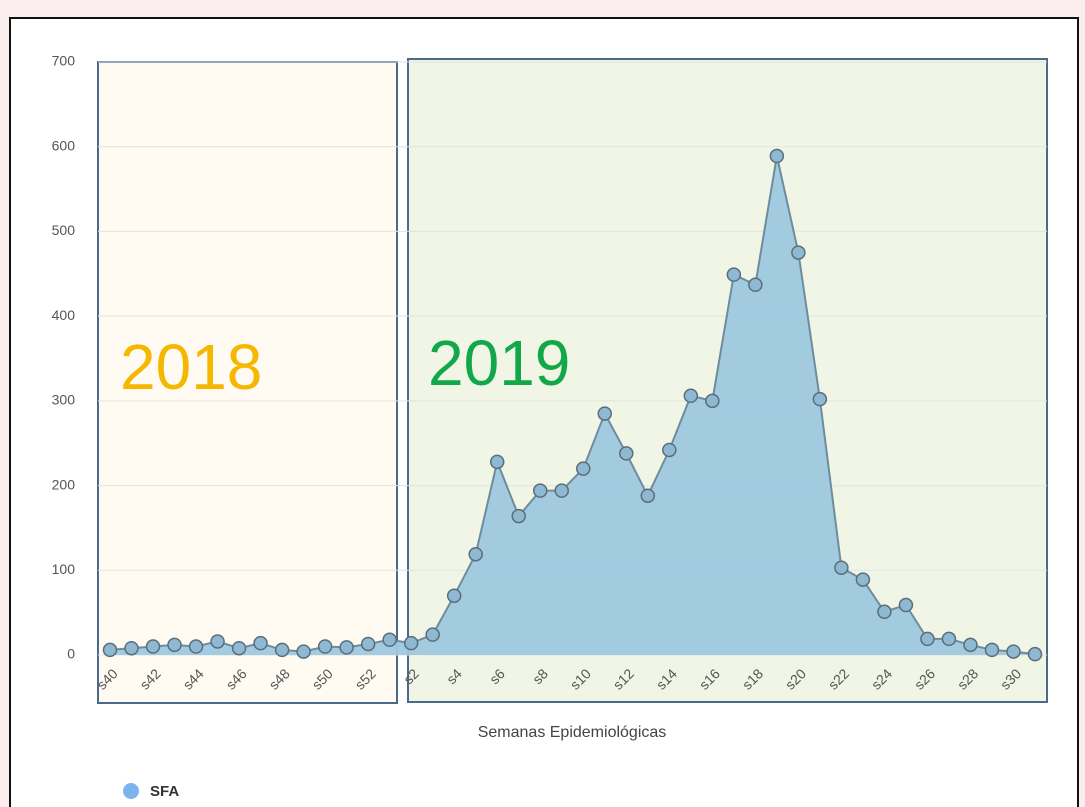 This screenshot has height=807, width=1085. I want to click on x-axis-label: Semanas Epidemiológicas, so click(572, 732).